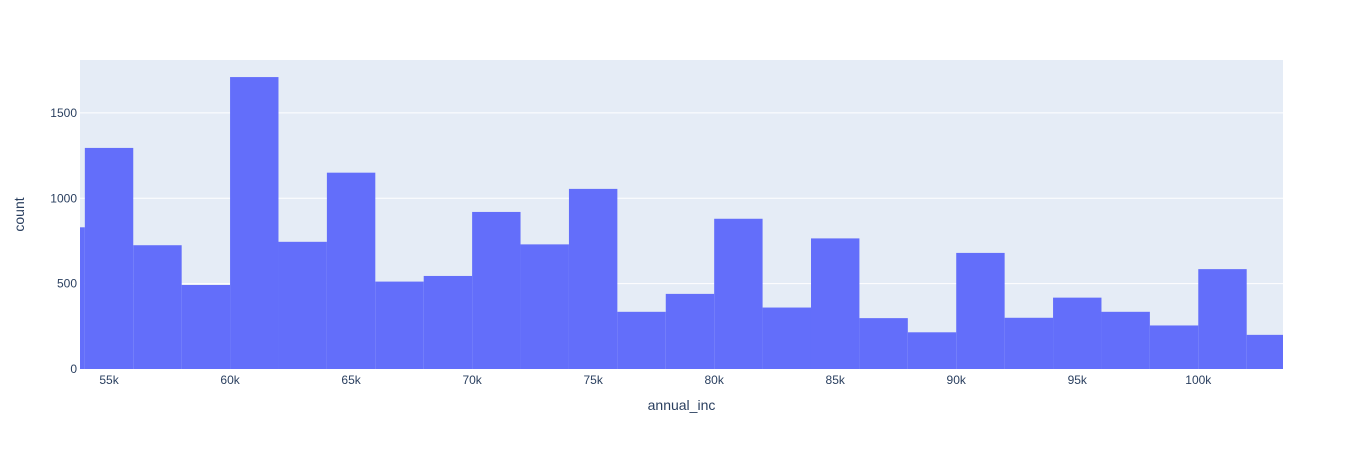  Describe the element at coordinates (63, 198) in the screenshot. I see `y-tick-label: 1000` at that location.